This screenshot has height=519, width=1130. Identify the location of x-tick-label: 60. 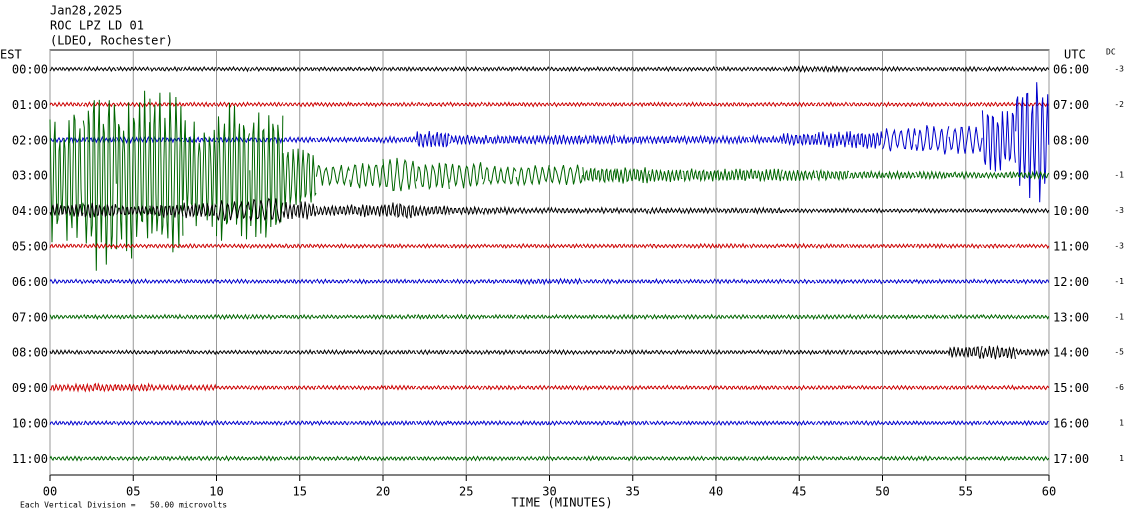
(1049, 492).